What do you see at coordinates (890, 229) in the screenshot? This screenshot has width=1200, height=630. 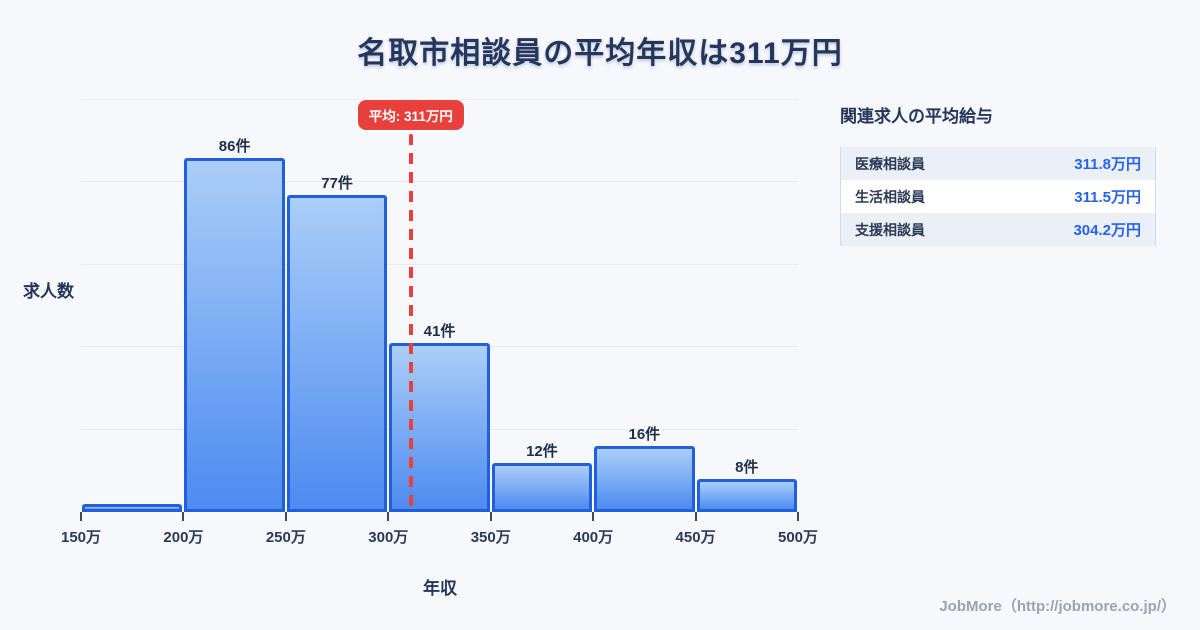 I see `related-job-label: 支援相談員` at bounding box center [890, 229].